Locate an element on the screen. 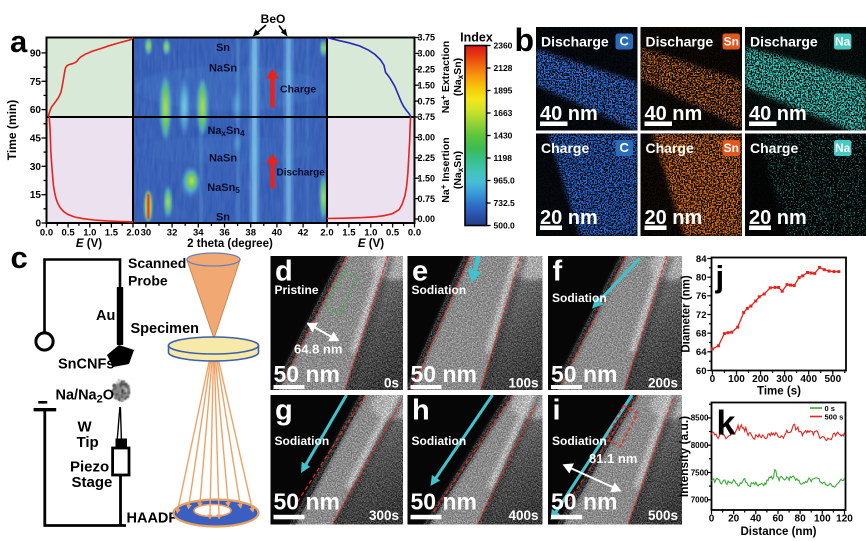 The image size is (866, 541). svg-text: W is located at coordinates (85, 427).